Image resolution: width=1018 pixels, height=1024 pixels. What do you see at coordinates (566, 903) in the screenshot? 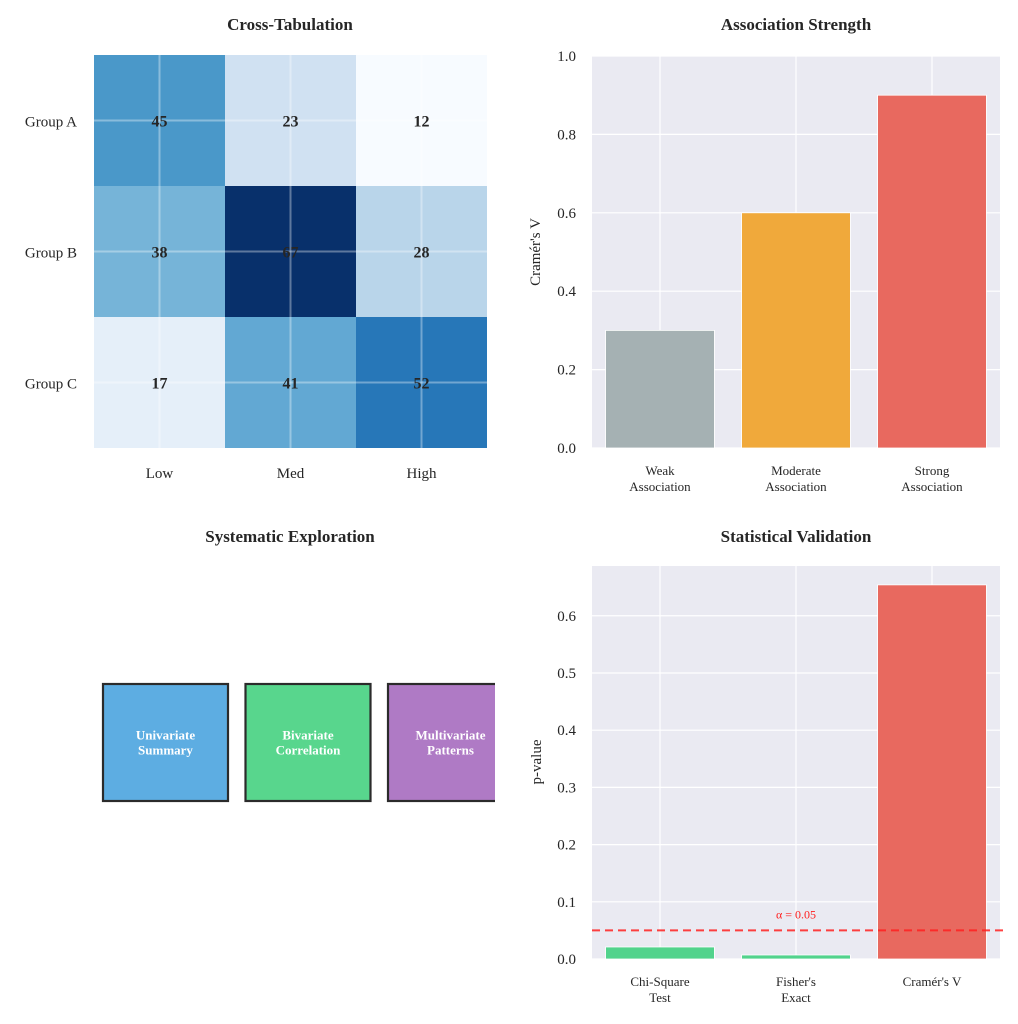
I see `y-tick-label: 0.1` at bounding box center [566, 903].